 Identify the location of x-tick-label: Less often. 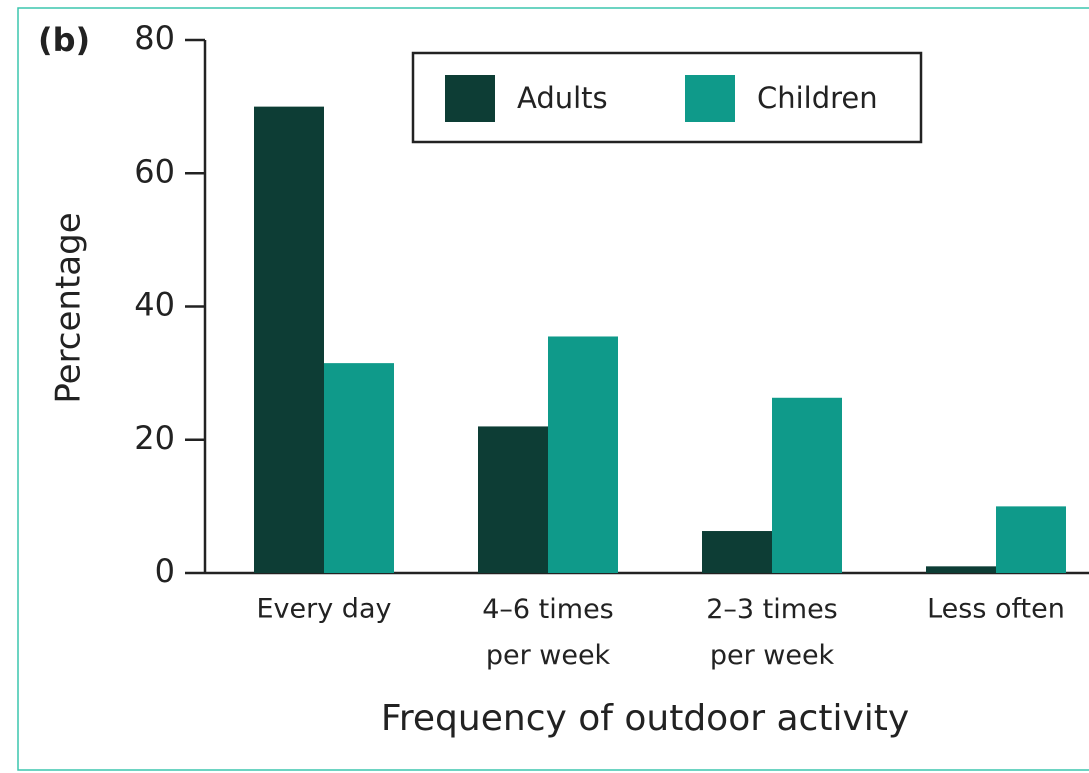
(996, 609).